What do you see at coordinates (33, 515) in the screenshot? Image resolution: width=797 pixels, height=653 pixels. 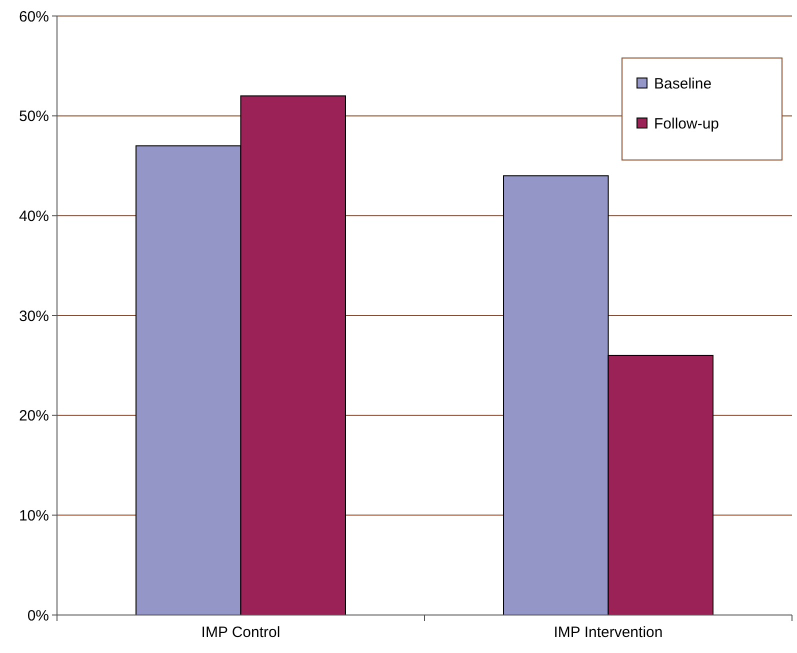 I see `y-tick-label: 10%` at bounding box center [33, 515].